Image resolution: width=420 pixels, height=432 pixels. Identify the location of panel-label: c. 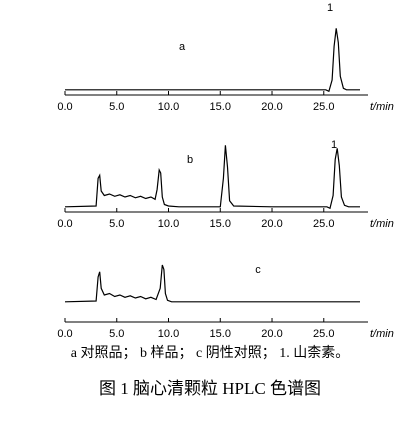
(258, 270).